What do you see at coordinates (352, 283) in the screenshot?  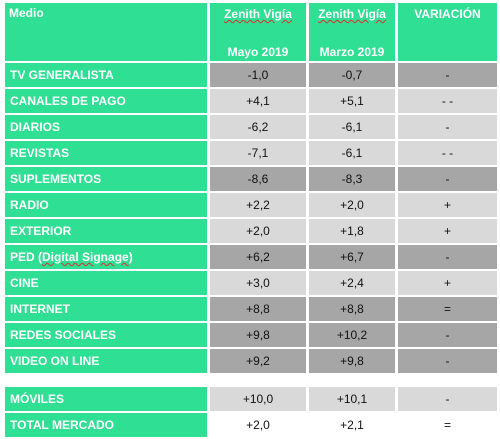 I see `row-marzo-value: +2,4` at bounding box center [352, 283].